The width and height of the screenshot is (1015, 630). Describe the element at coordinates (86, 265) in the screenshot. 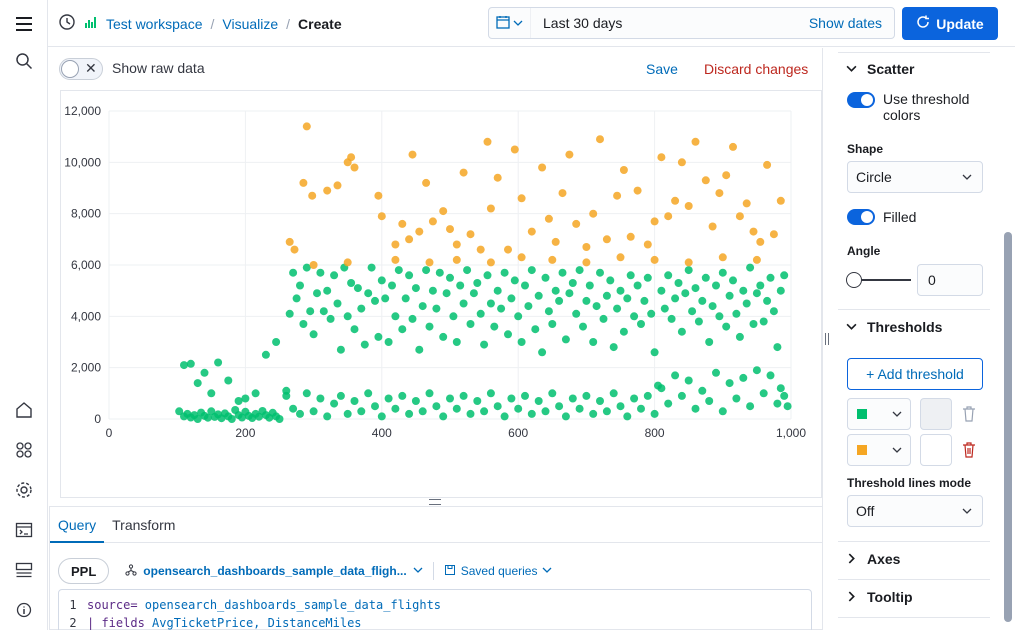

I see `y-tick-label: 6,000` at that location.